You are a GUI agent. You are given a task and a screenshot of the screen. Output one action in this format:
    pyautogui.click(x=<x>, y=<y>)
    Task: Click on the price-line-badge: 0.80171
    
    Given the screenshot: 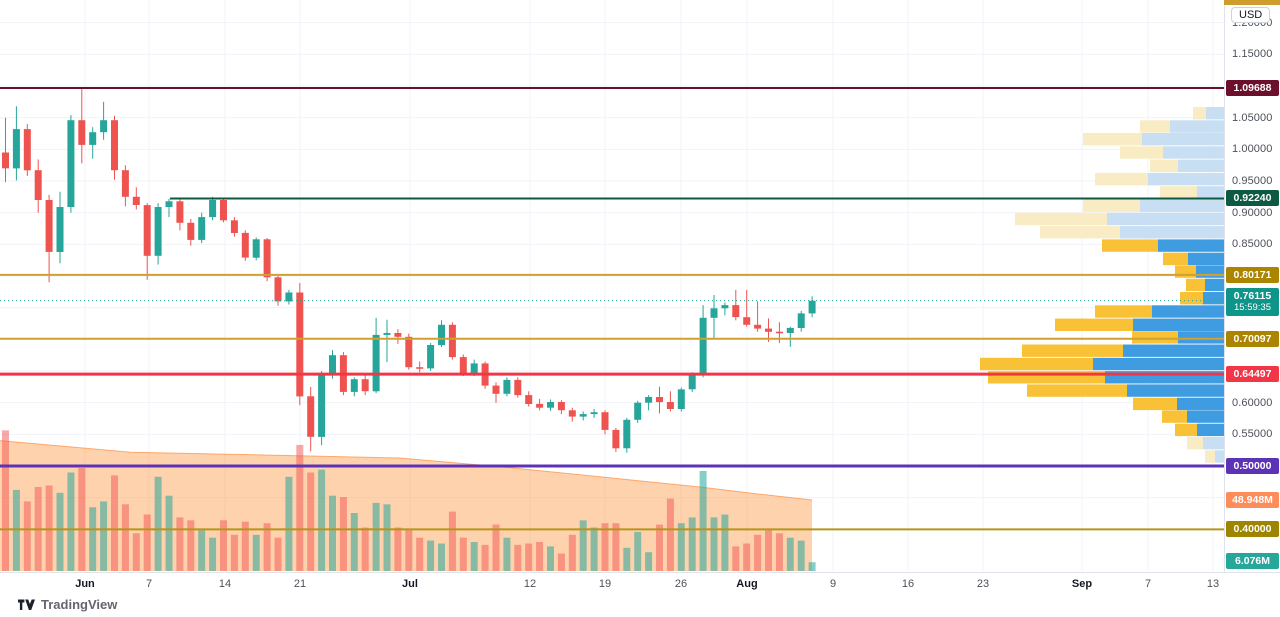 What is the action you would take?
    pyautogui.click(x=1252, y=274)
    